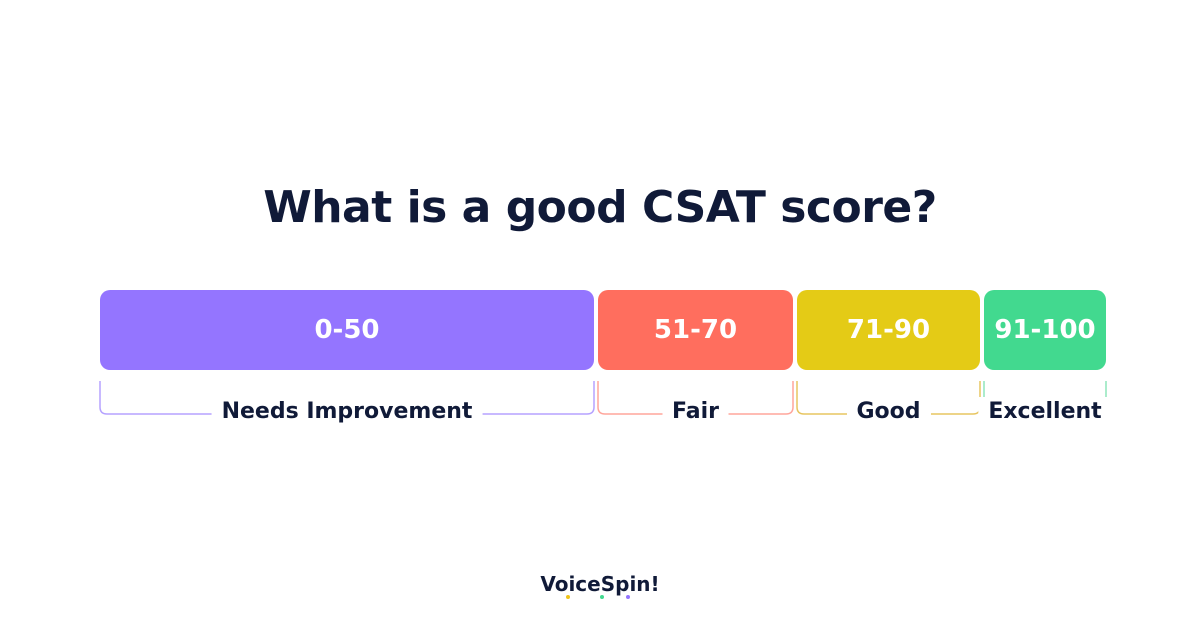 The image size is (1200, 628). I want to click on range-label: 0-50, so click(347, 330).